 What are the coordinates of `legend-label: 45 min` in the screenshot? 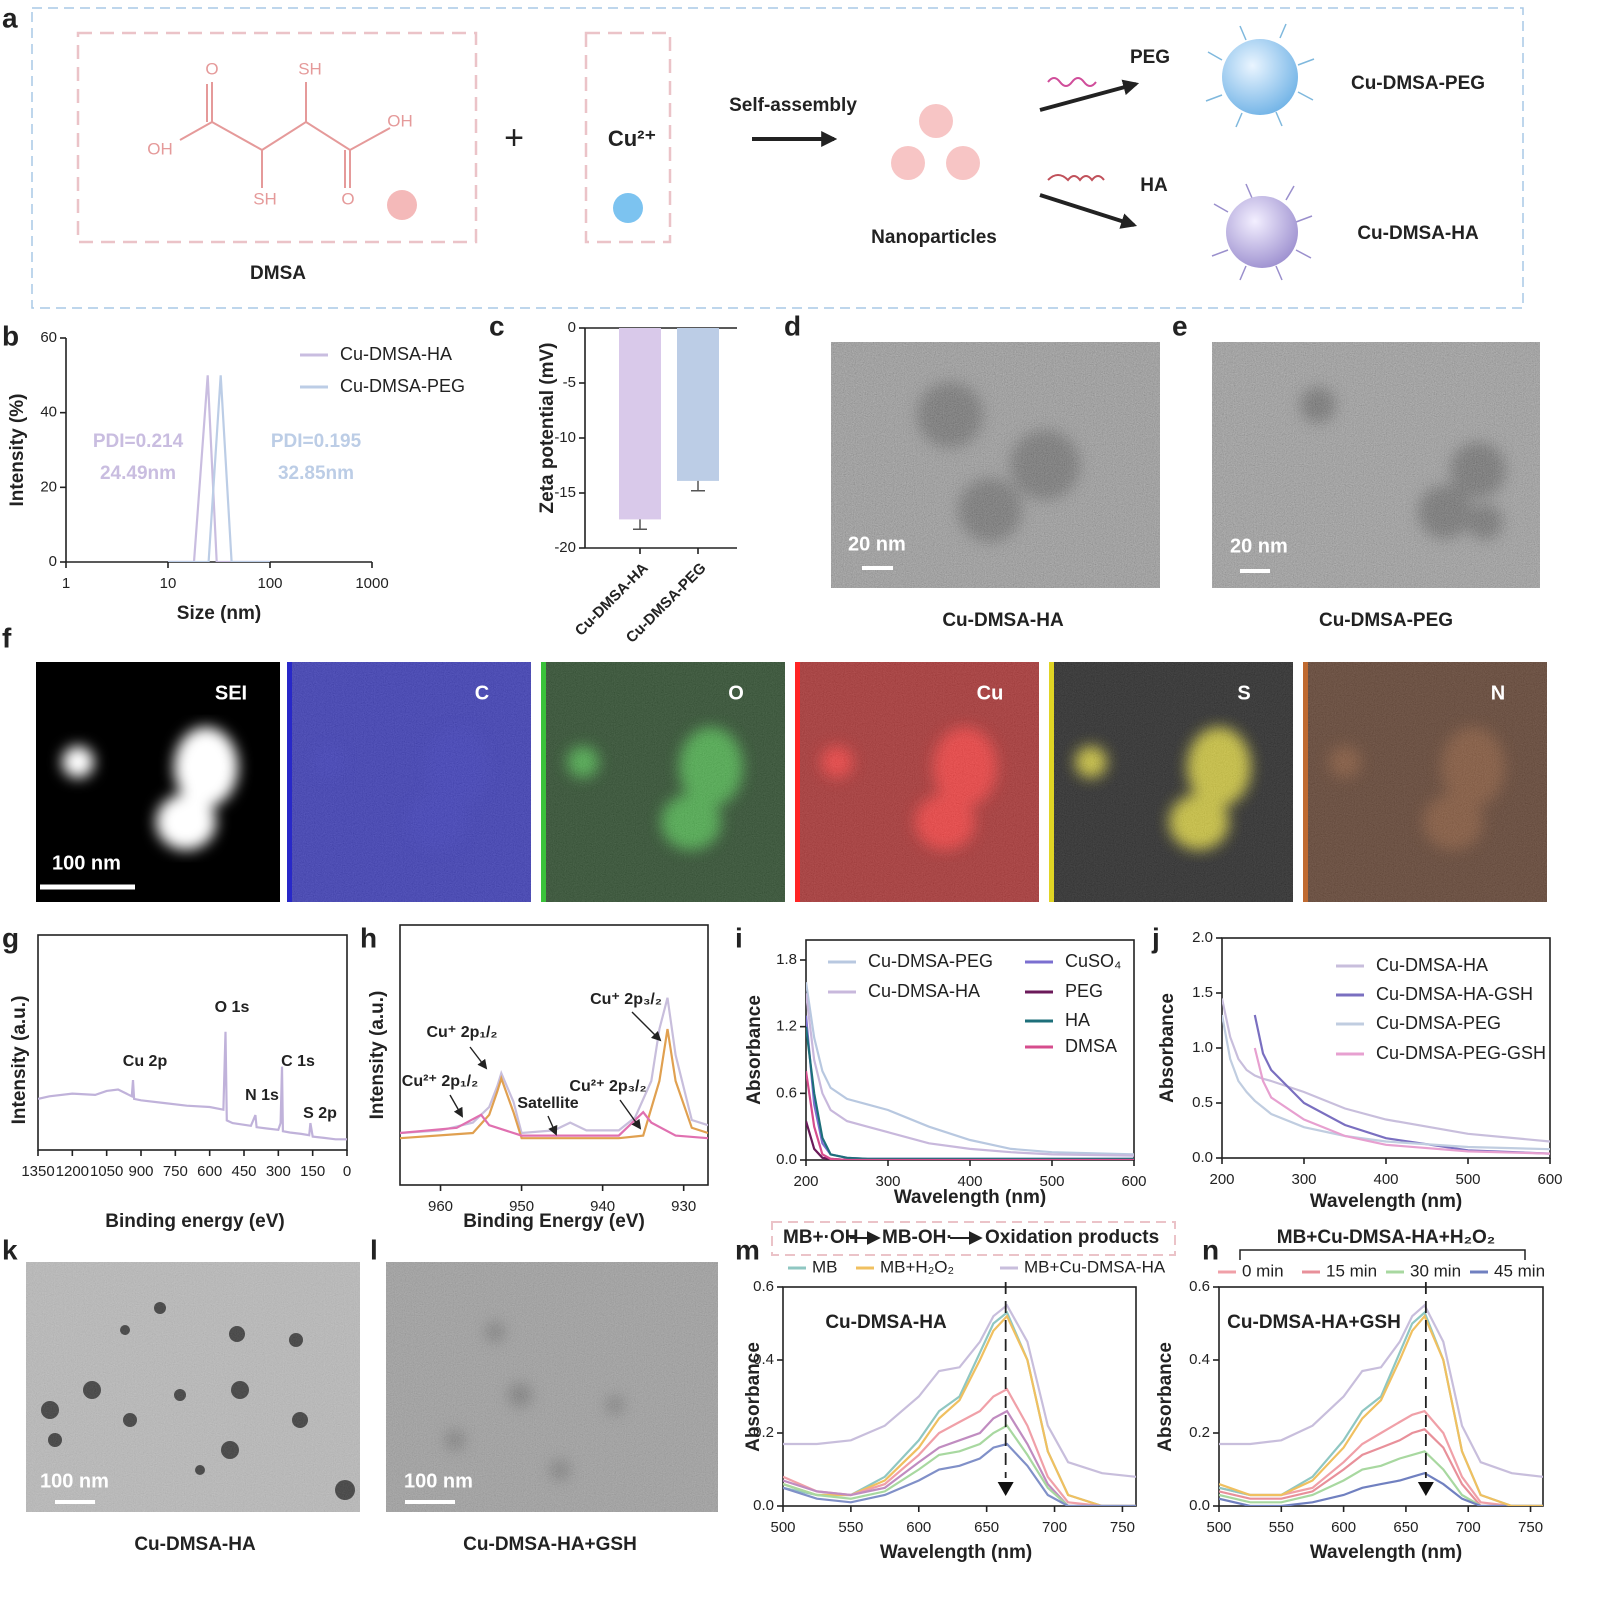 It's located at (1519, 1270).